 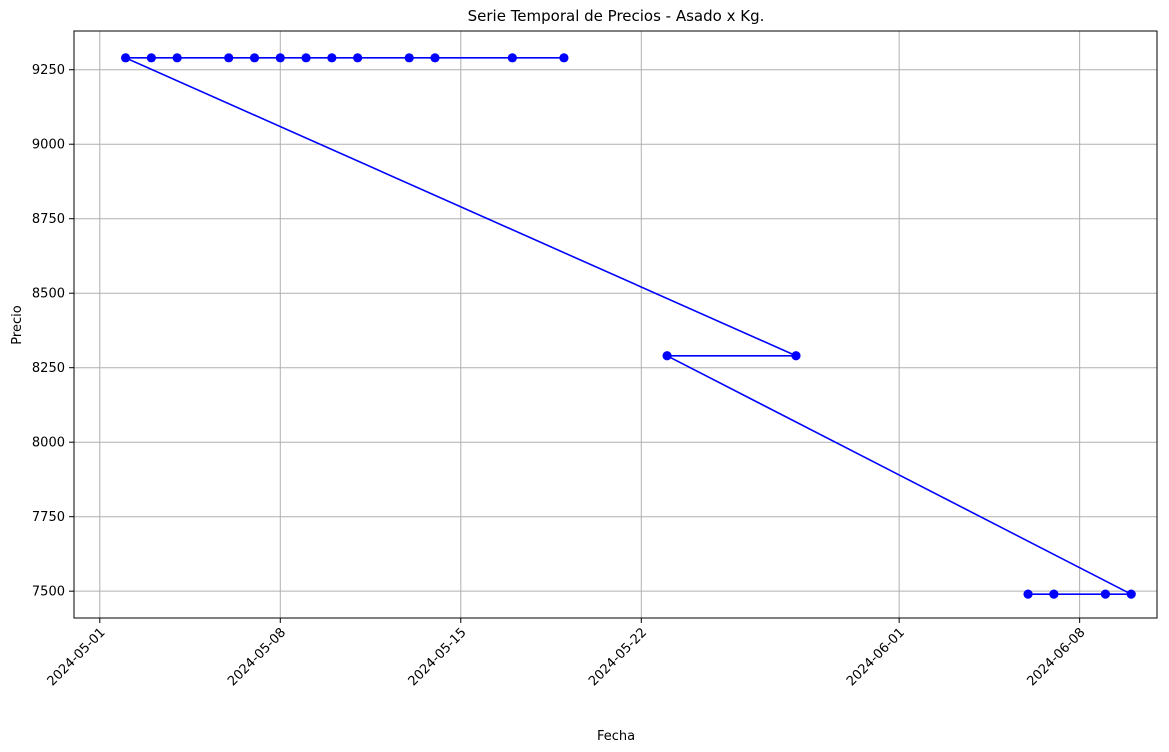 I want to click on y-axis: 7500 7750 8000 8250 8500 8750 9000 9250, so click(x=53, y=331).